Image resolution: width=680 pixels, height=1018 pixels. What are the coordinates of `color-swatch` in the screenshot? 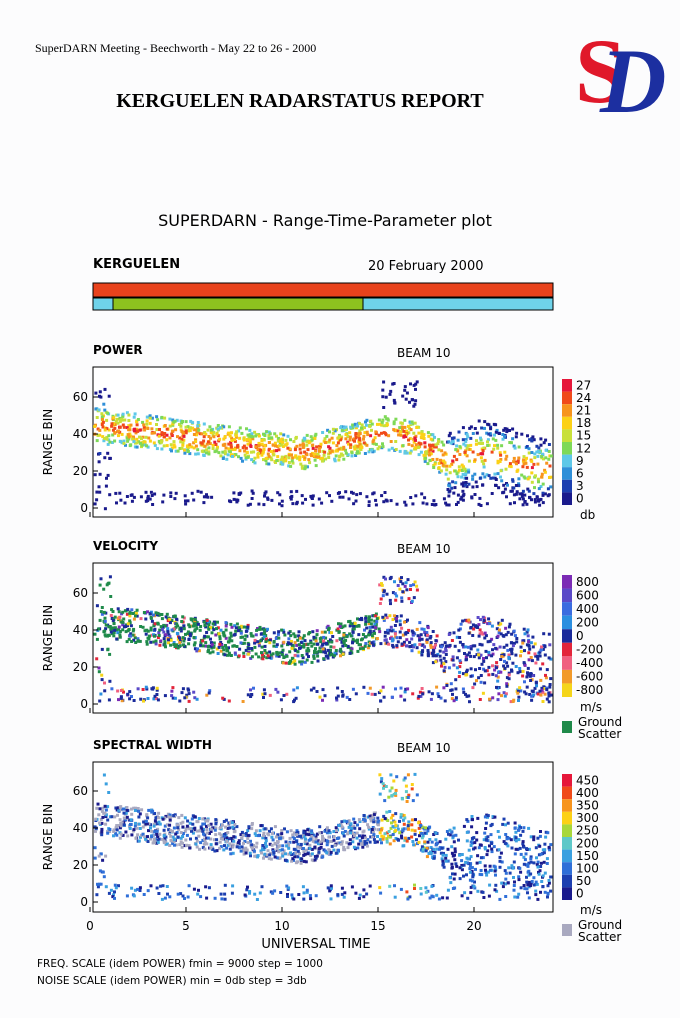 It's located at (567, 649).